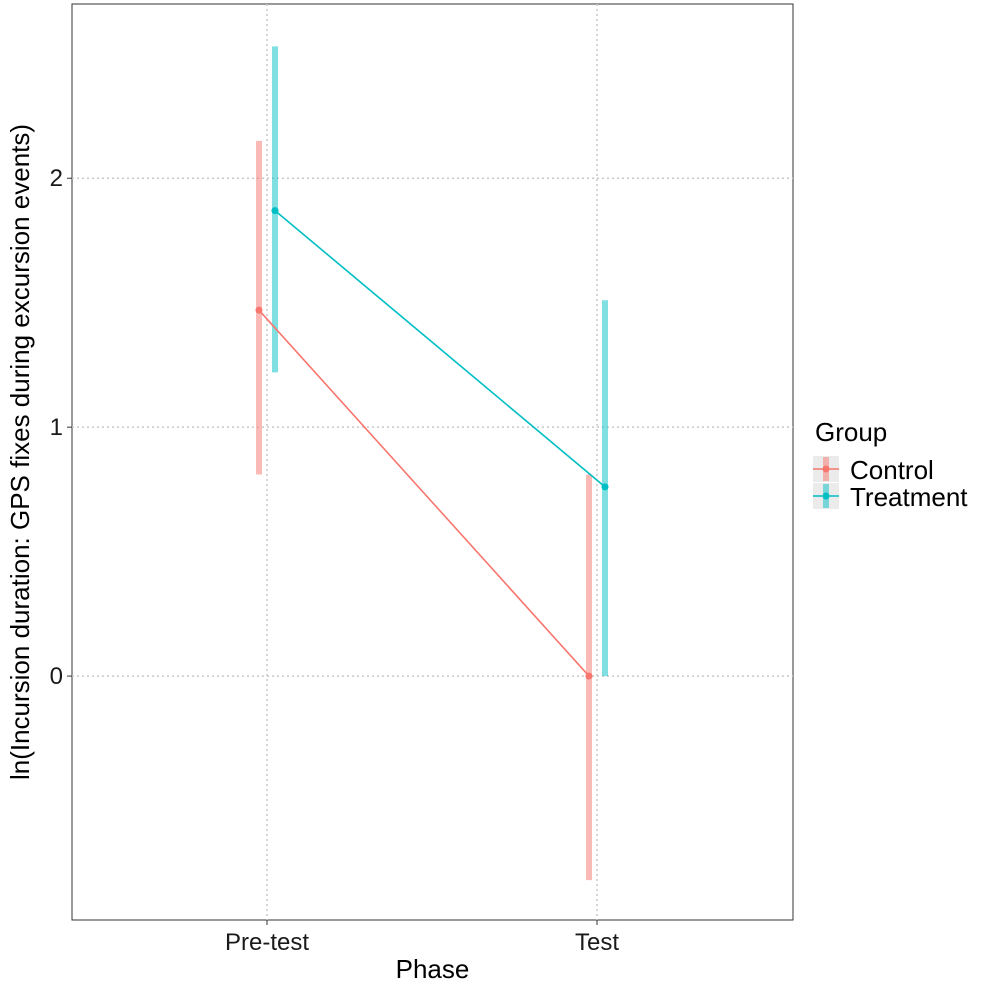 The height and width of the screenshot is (985, 988). Describe the element at coordinates (56, 427) in the screenshot. I see `y-tick-label: 1` at that location.